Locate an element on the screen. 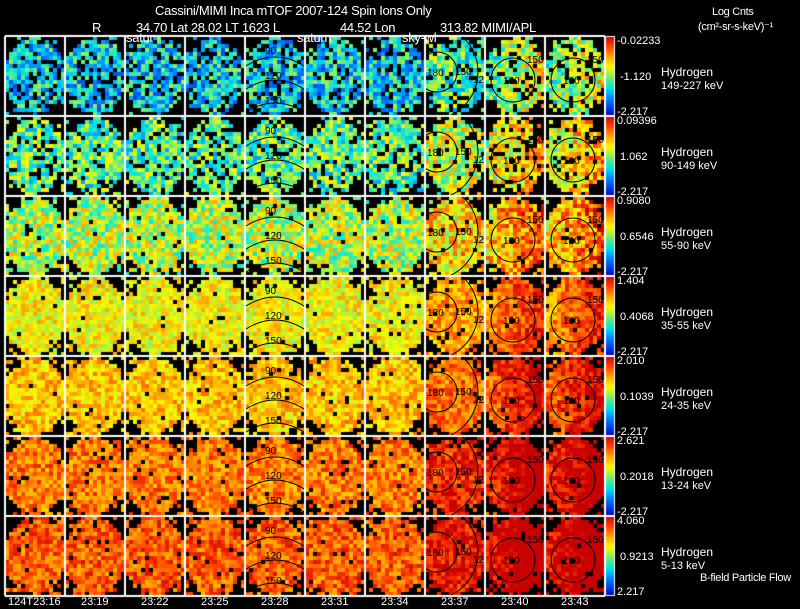 The height and width of the screenshot is (609, 800). time-tick-label: 23:37 is located at coordinates (455, 602).